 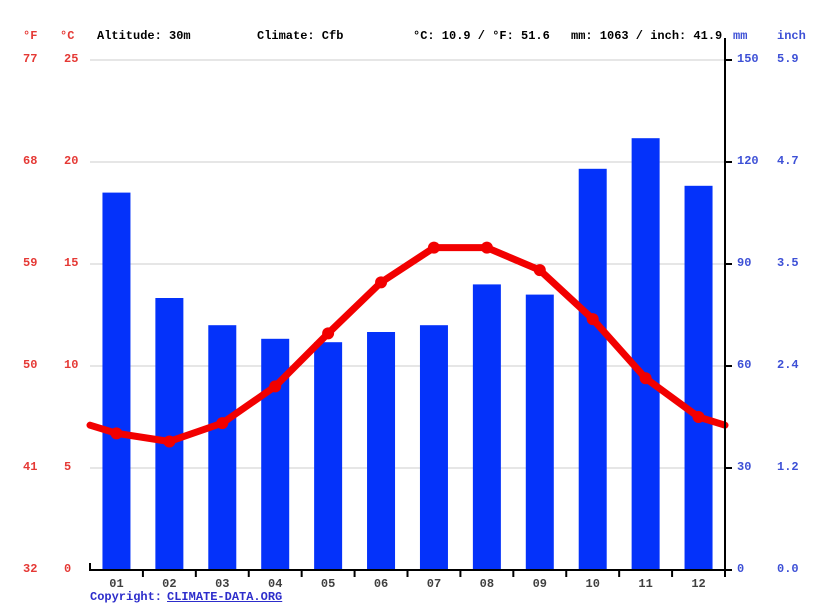 What do you see at coordinates (741, 569) in the screenshot?
I see `y-axis-label-mm: 0` at bounding box center [741, 569].